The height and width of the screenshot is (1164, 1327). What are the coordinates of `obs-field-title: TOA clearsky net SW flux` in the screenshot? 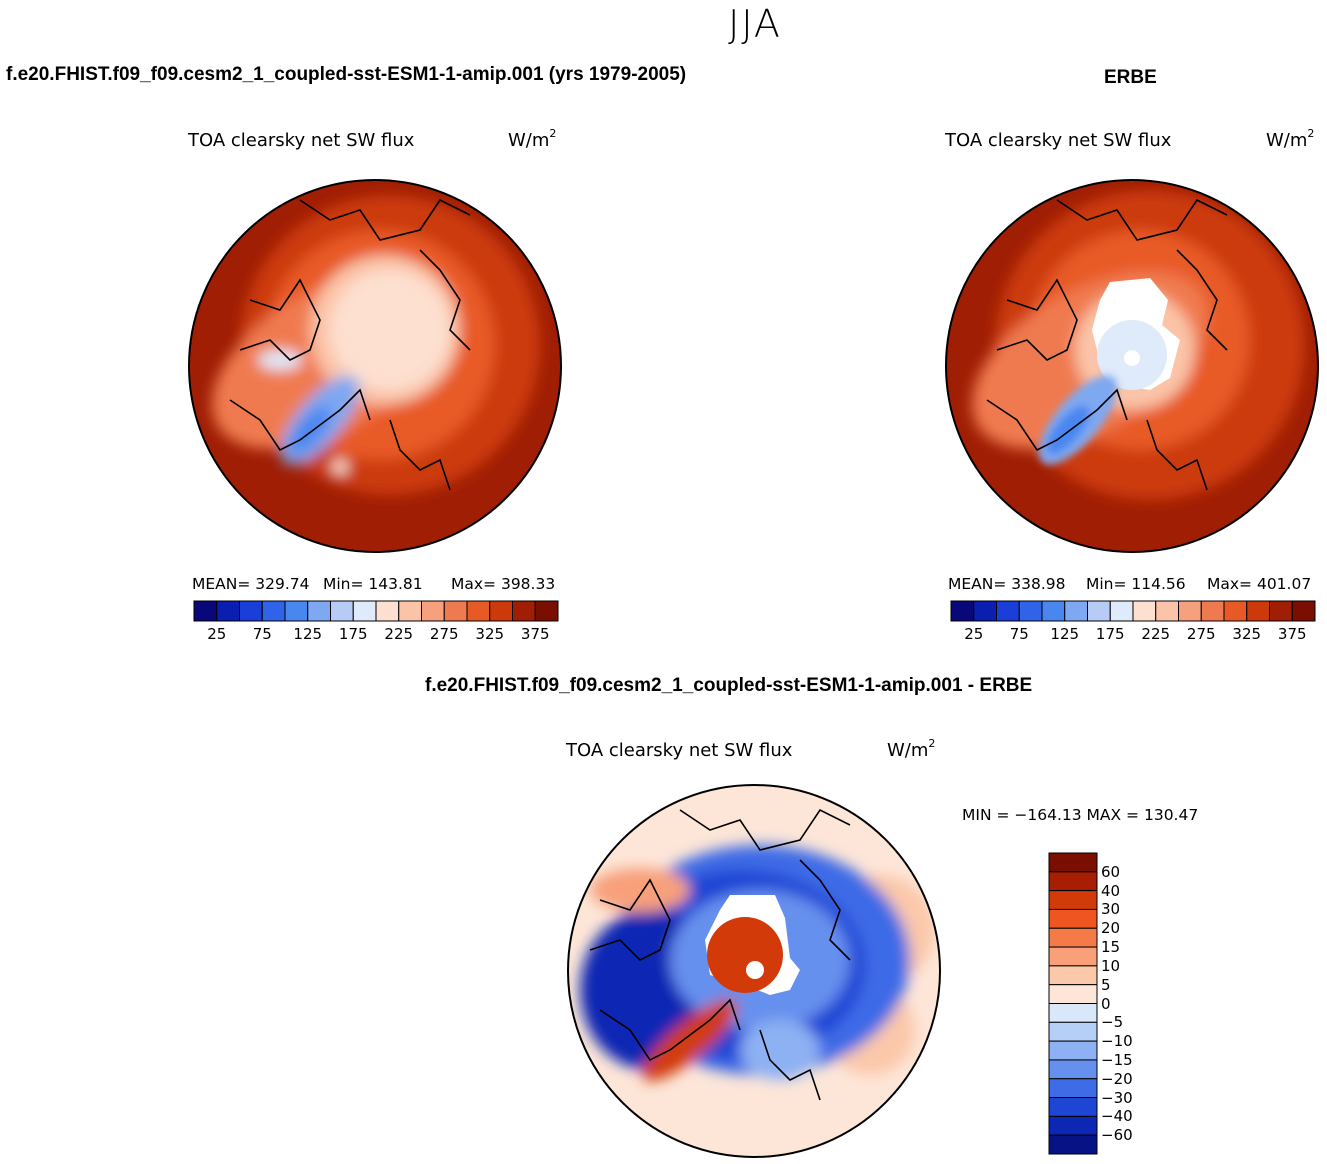 It's located at (1058, 140).